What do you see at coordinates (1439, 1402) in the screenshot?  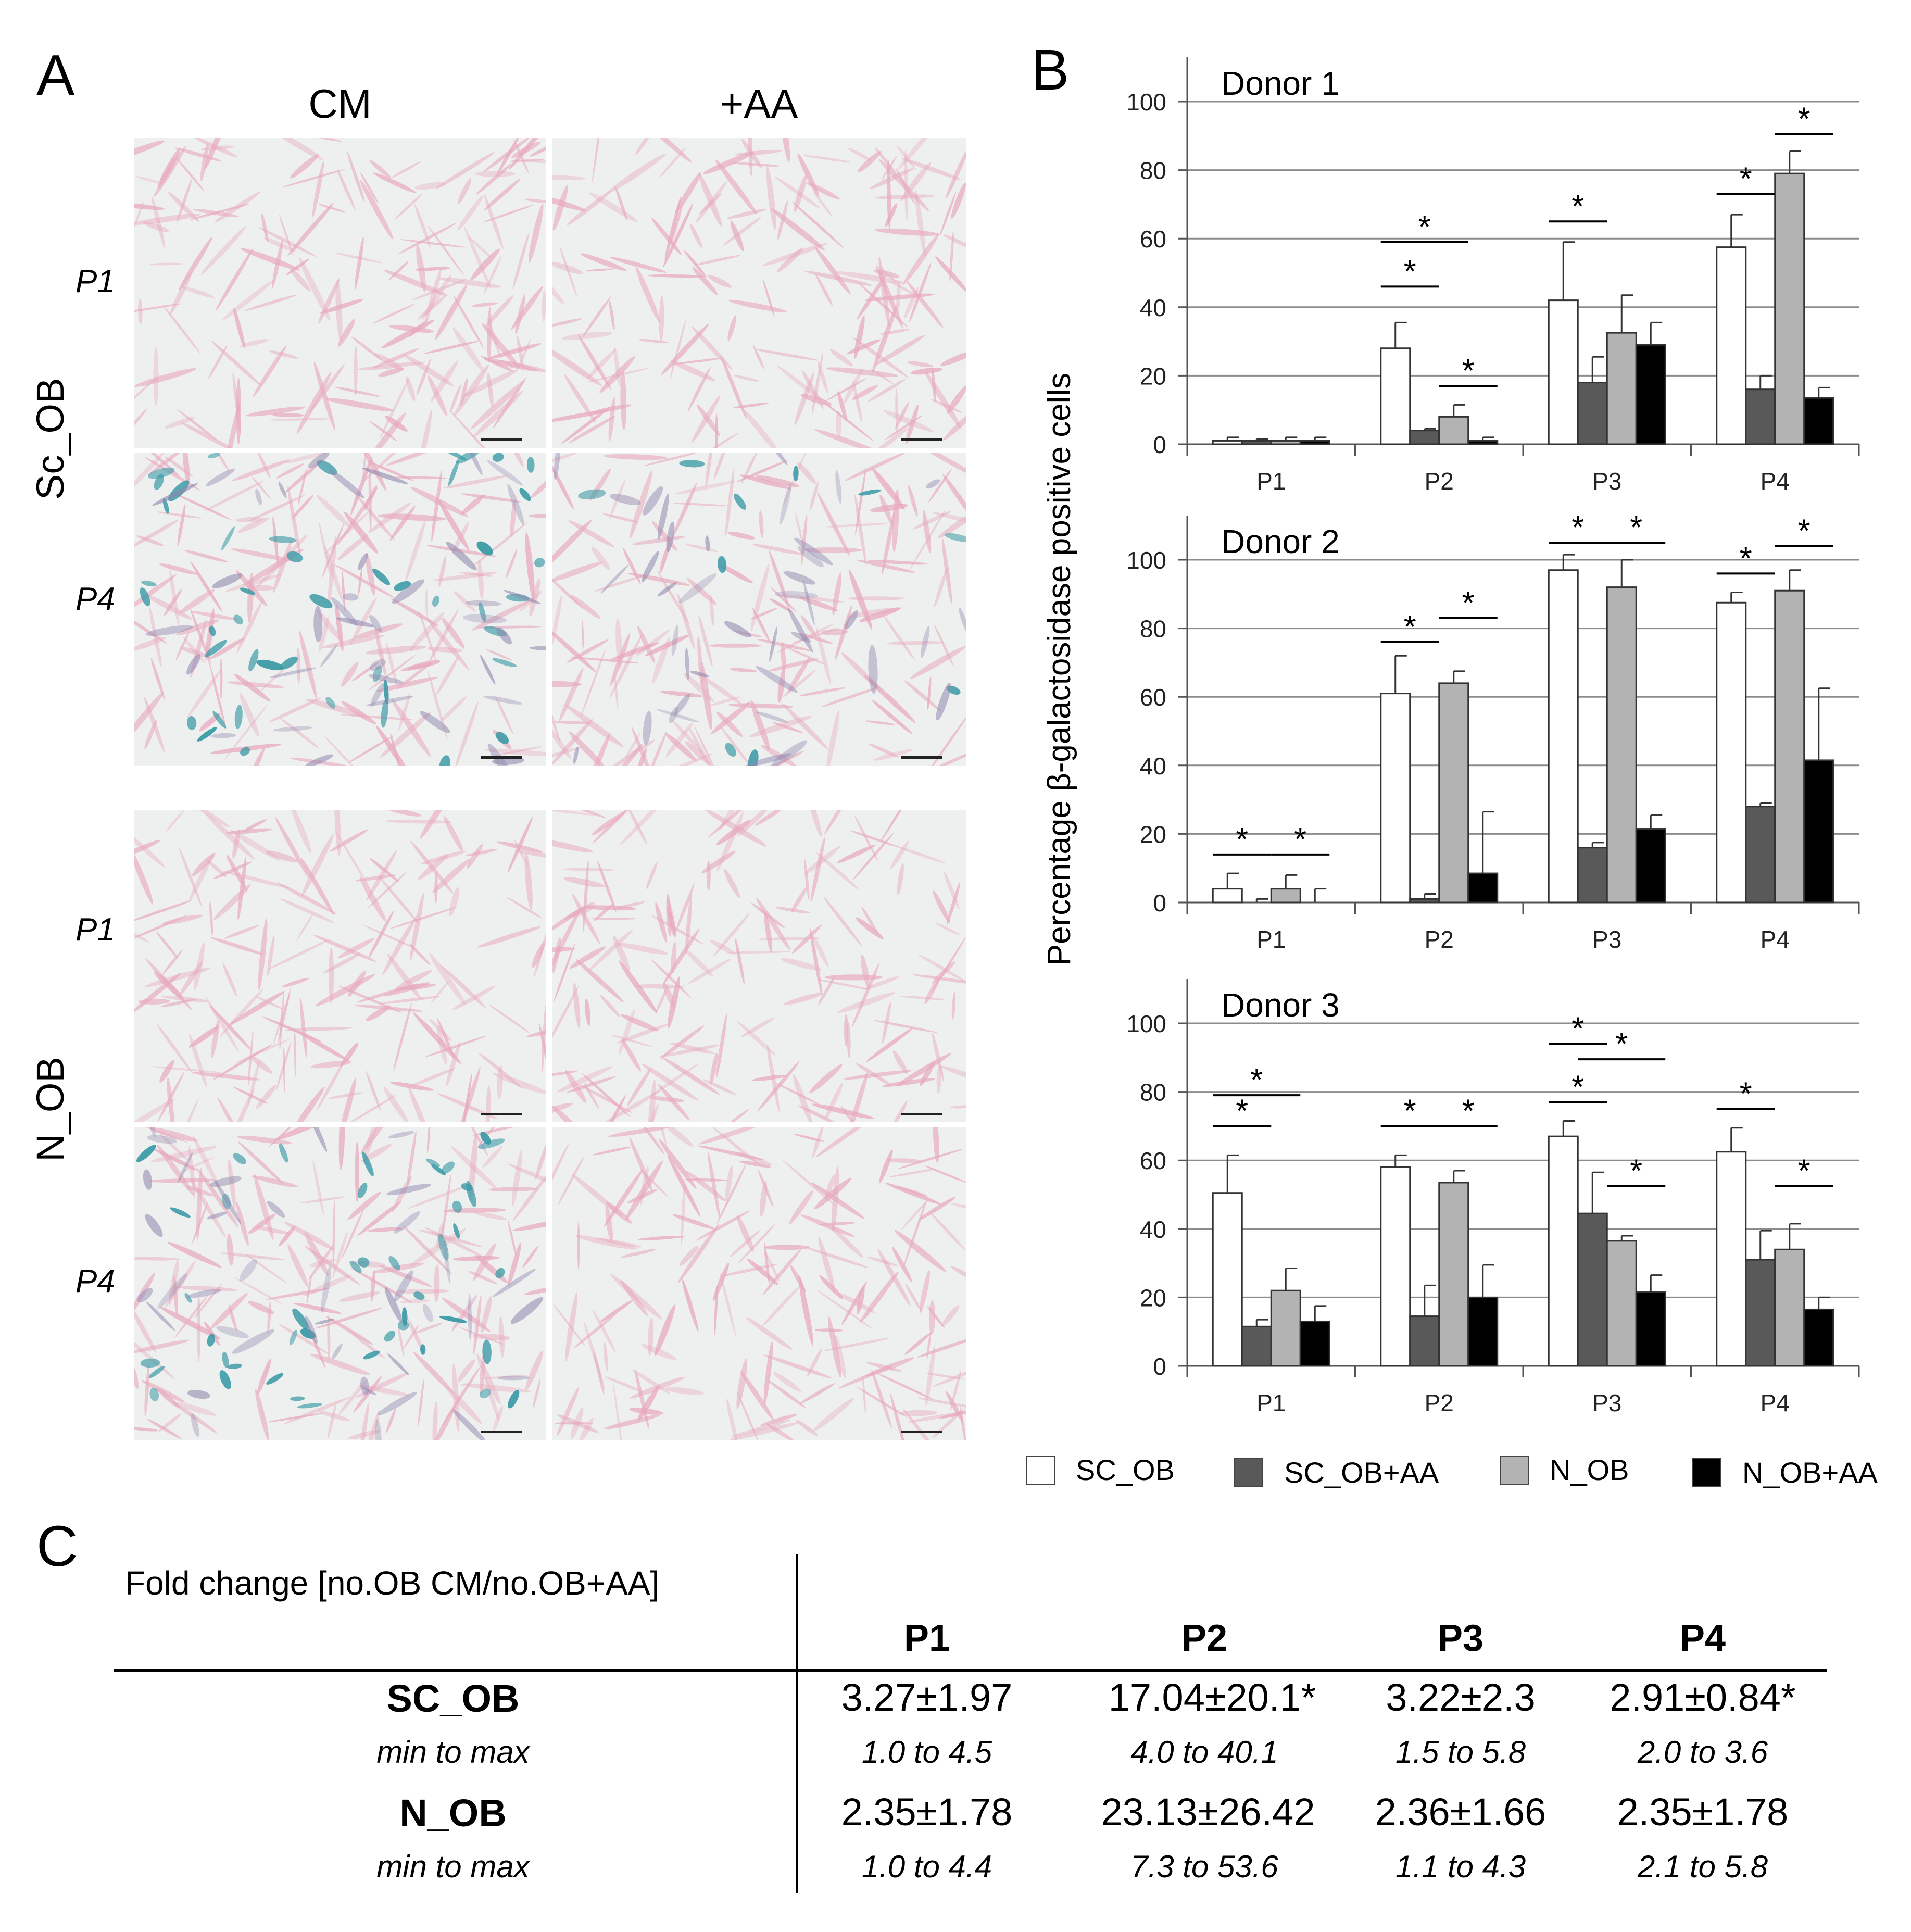 I see `x-tick-label: P2` at bounding box center [1439, 1402].